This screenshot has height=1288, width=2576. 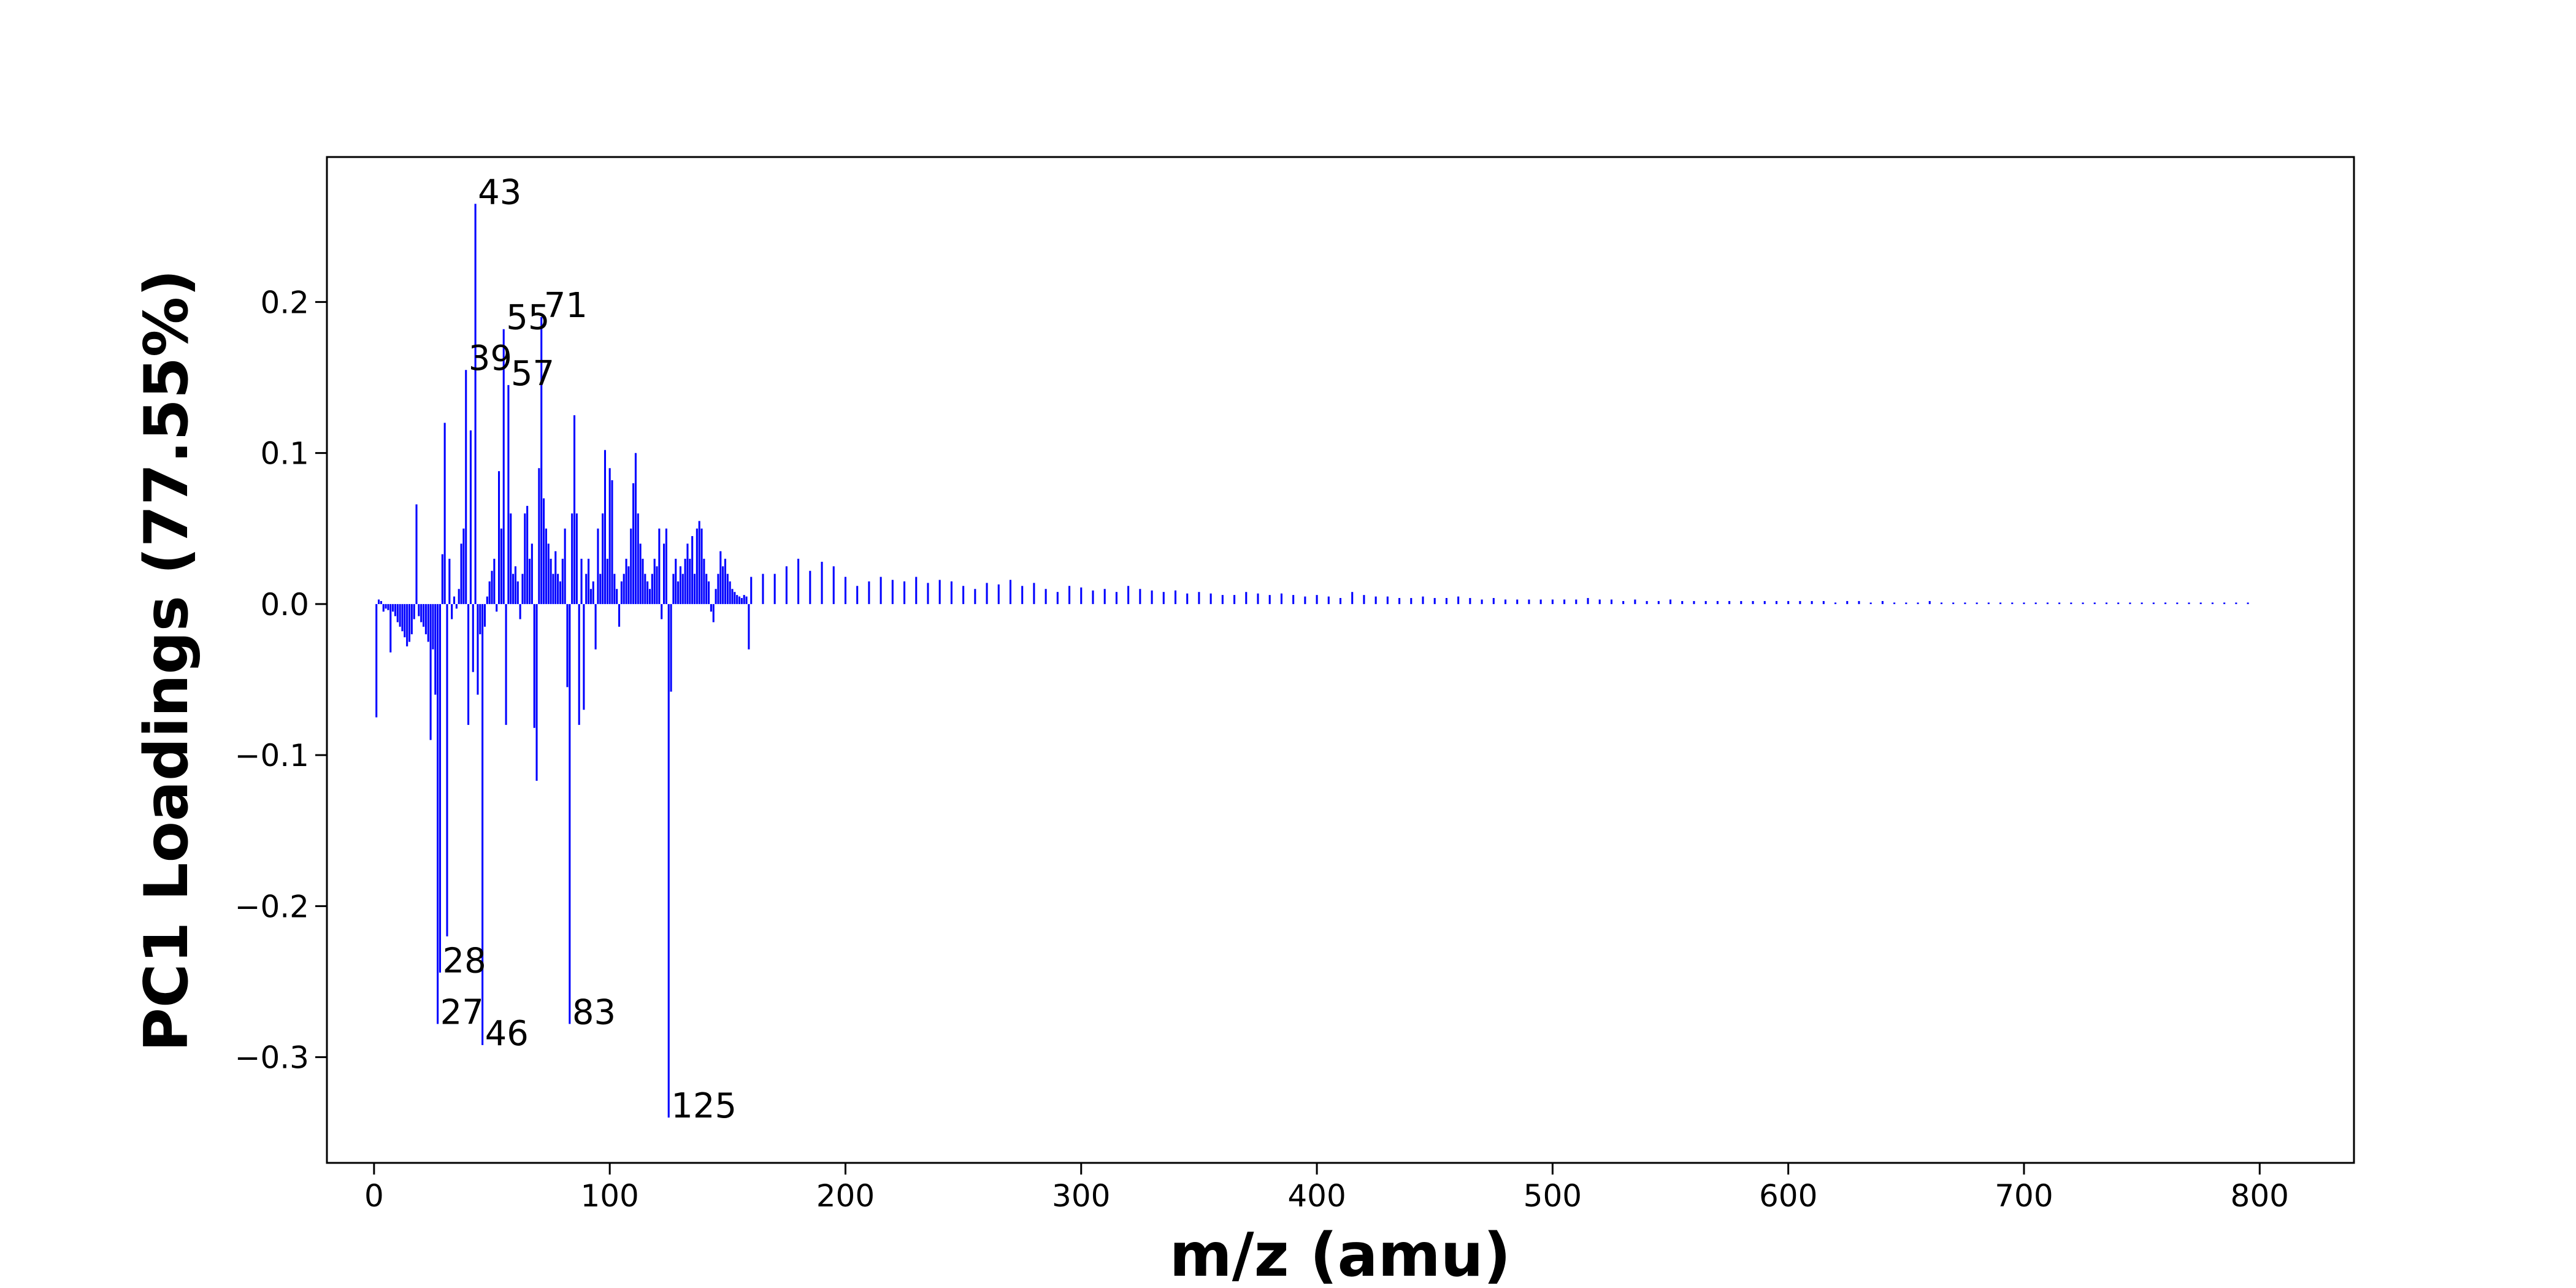 I want to click on y-tick-label: 0.1, so click(x=284, y=454).